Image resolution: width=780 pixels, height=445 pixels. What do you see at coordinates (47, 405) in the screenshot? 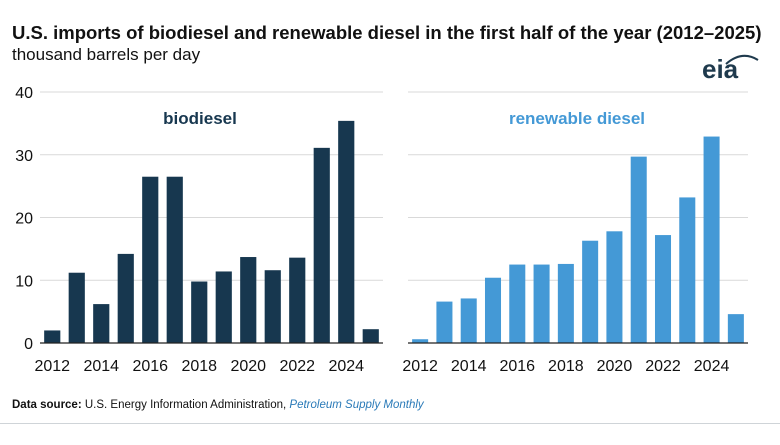
I see `source-label: Data source:` at bounding box center [47, 405].